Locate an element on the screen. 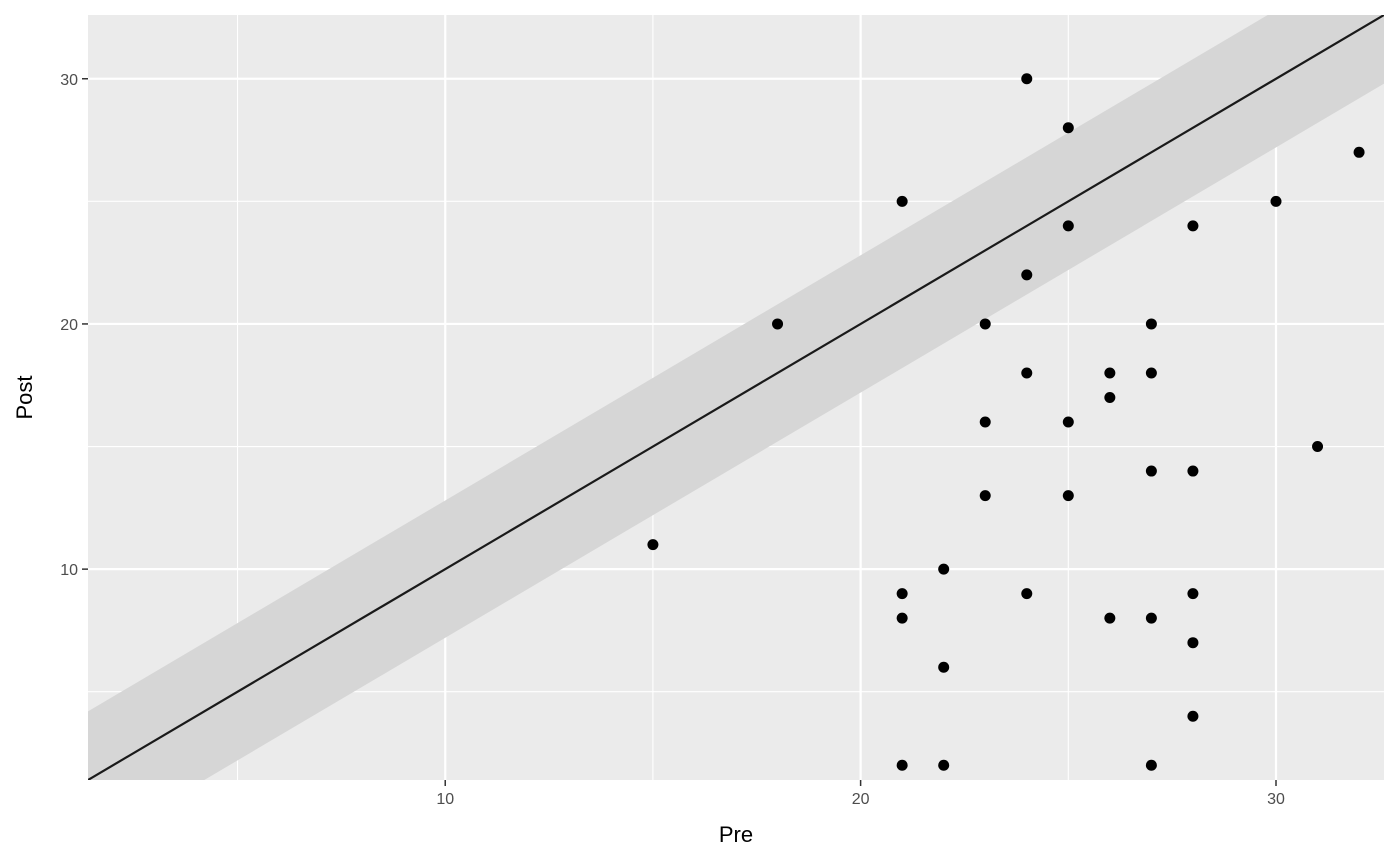  y-axis-title: Post is located at coordinates (24, 397).